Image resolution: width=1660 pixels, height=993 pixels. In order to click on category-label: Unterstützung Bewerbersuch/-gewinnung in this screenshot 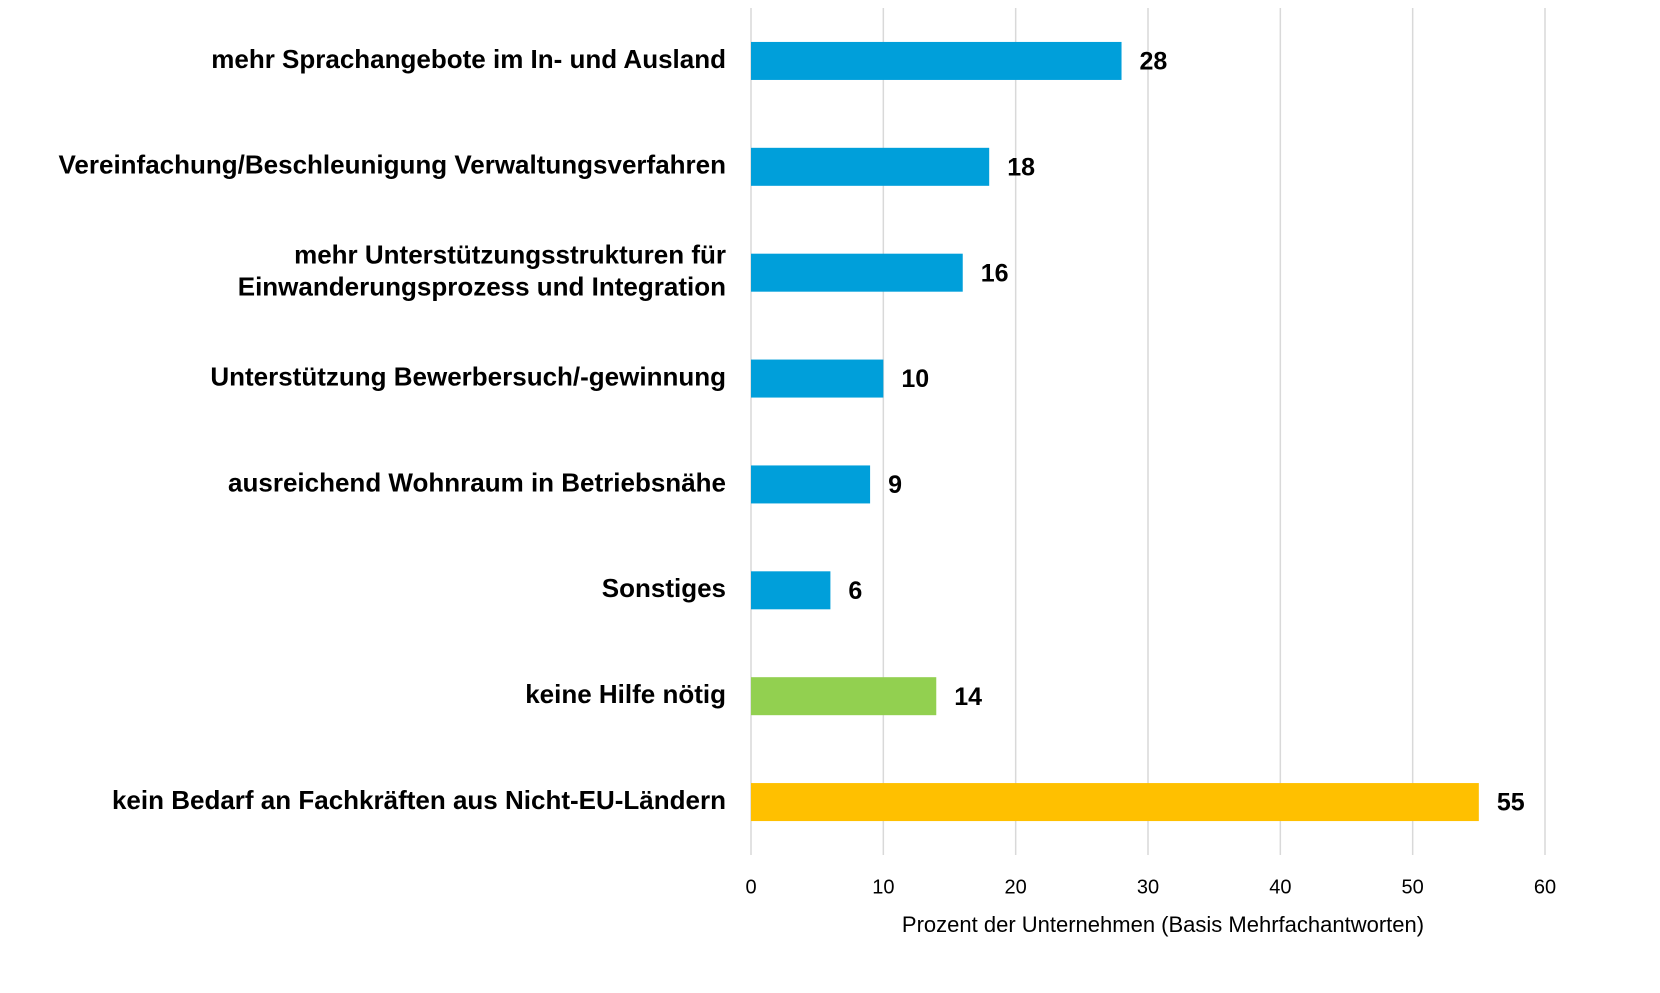, I will do `click(468, 376)`.